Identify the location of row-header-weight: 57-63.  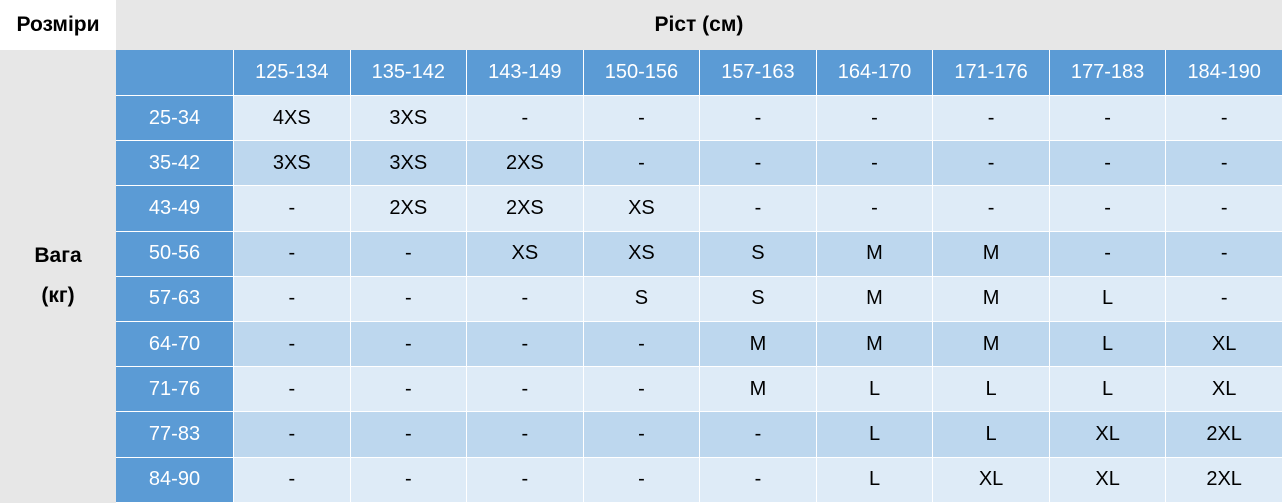
(174, 299).